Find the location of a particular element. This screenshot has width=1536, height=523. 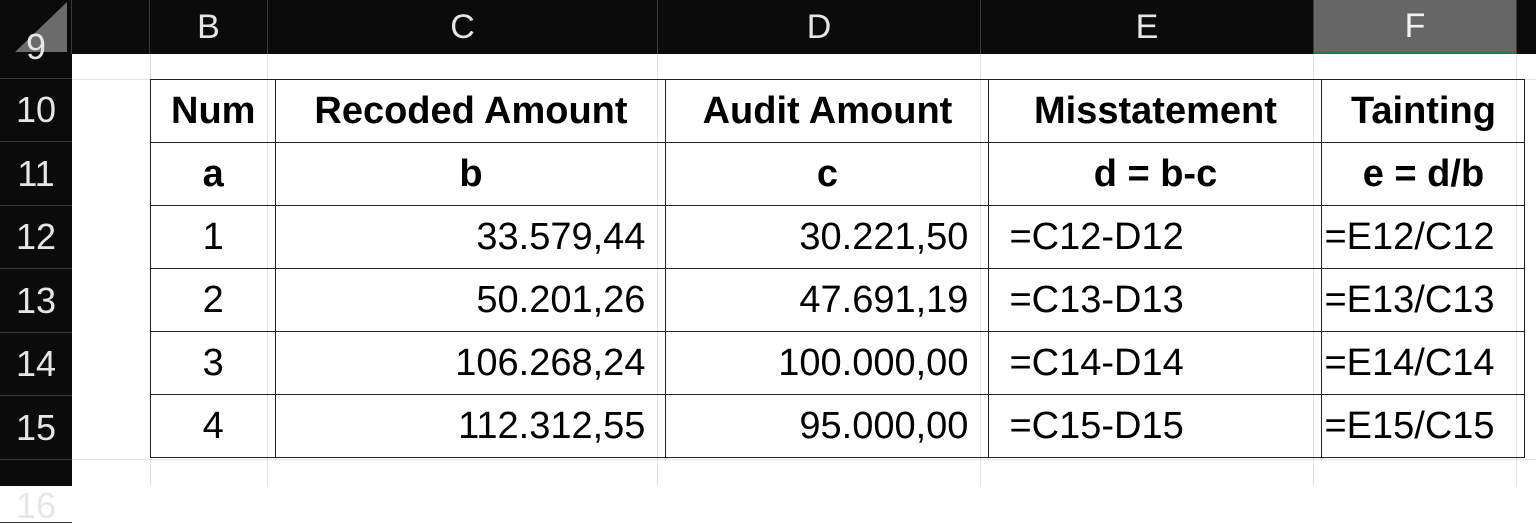

row-header-14: 14 is located at coordinates (36, 364).